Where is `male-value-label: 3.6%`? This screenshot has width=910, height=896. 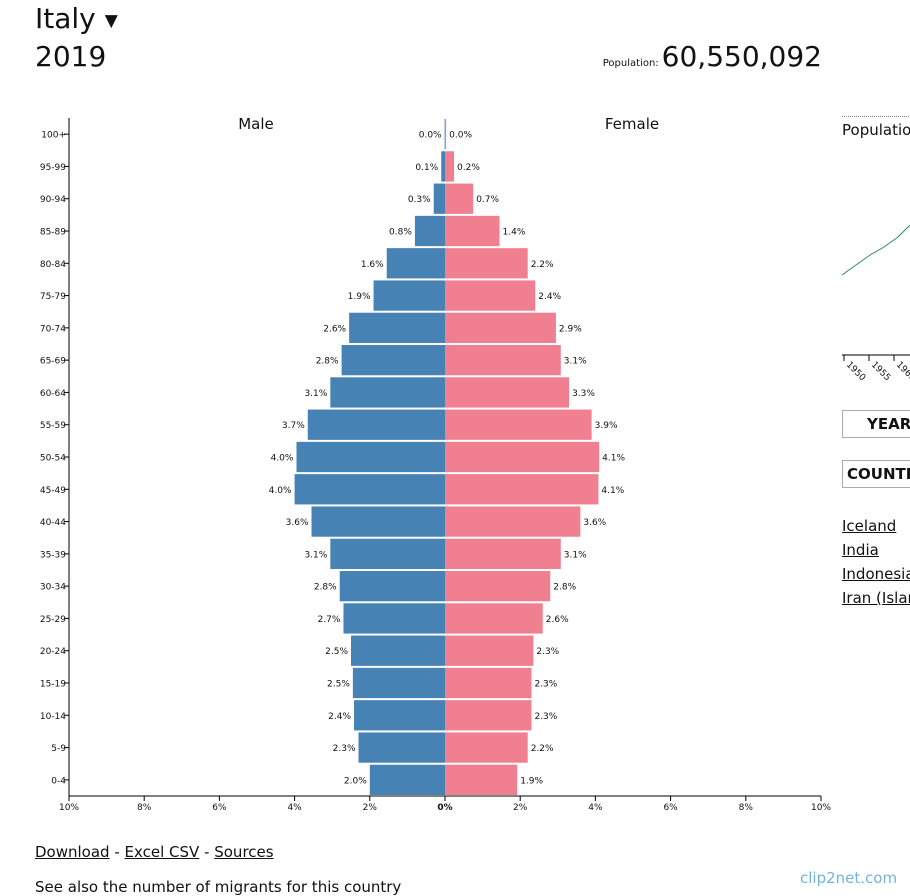
male-value-label: 3.6% is located at coordinates (297, 523).